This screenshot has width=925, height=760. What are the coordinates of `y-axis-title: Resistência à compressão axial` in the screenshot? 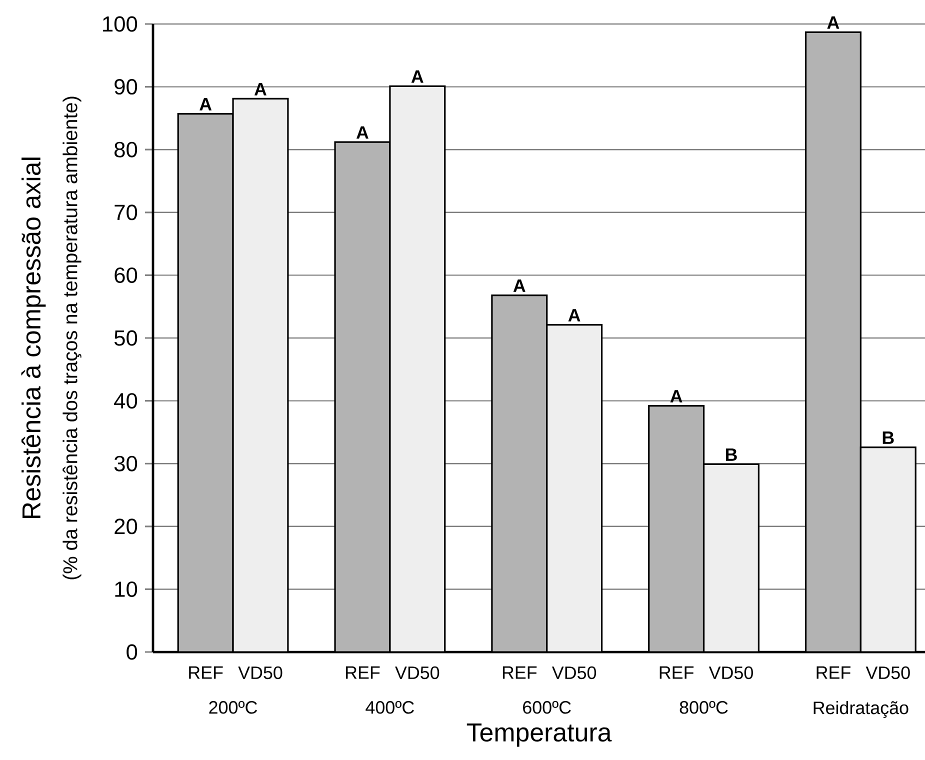 It's located at (33, 338).